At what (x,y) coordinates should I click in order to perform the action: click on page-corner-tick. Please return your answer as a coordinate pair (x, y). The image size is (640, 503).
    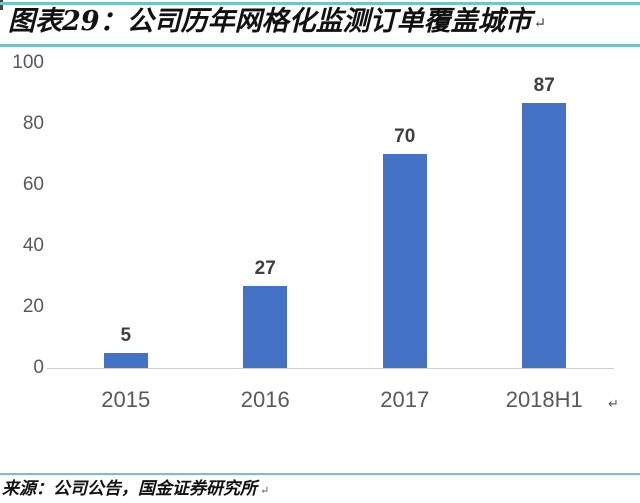
    Looking at the image, I should click on (1, 5).